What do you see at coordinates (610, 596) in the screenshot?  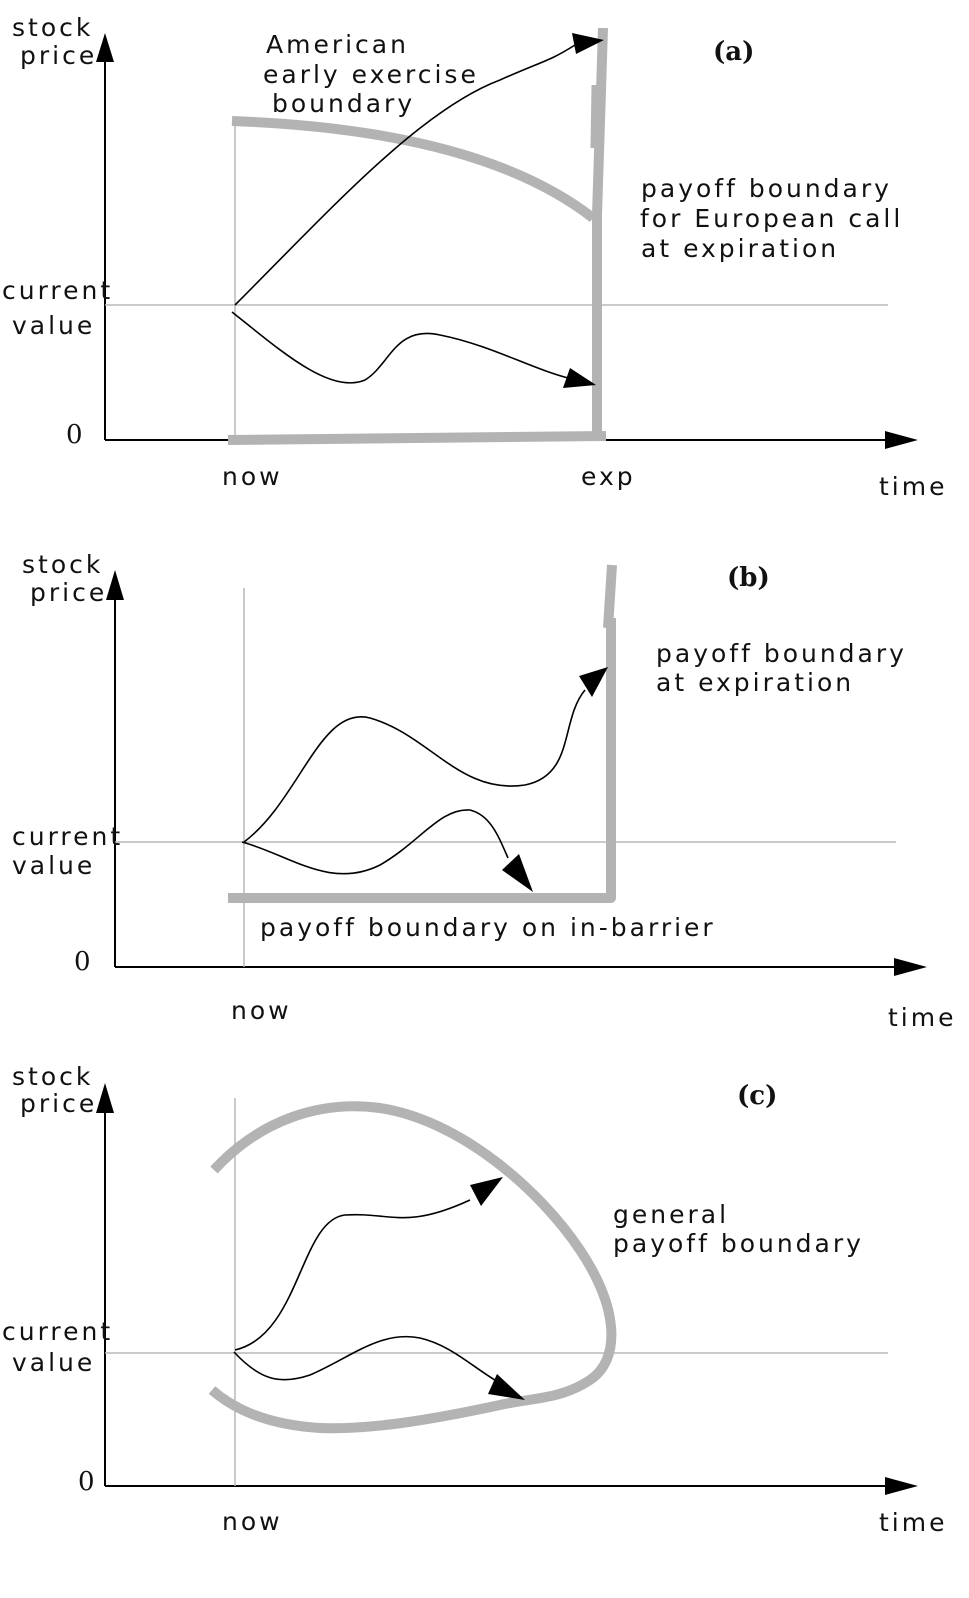 I see `panel-b-expiration-boundary-top` at bounding box center [610, 596].